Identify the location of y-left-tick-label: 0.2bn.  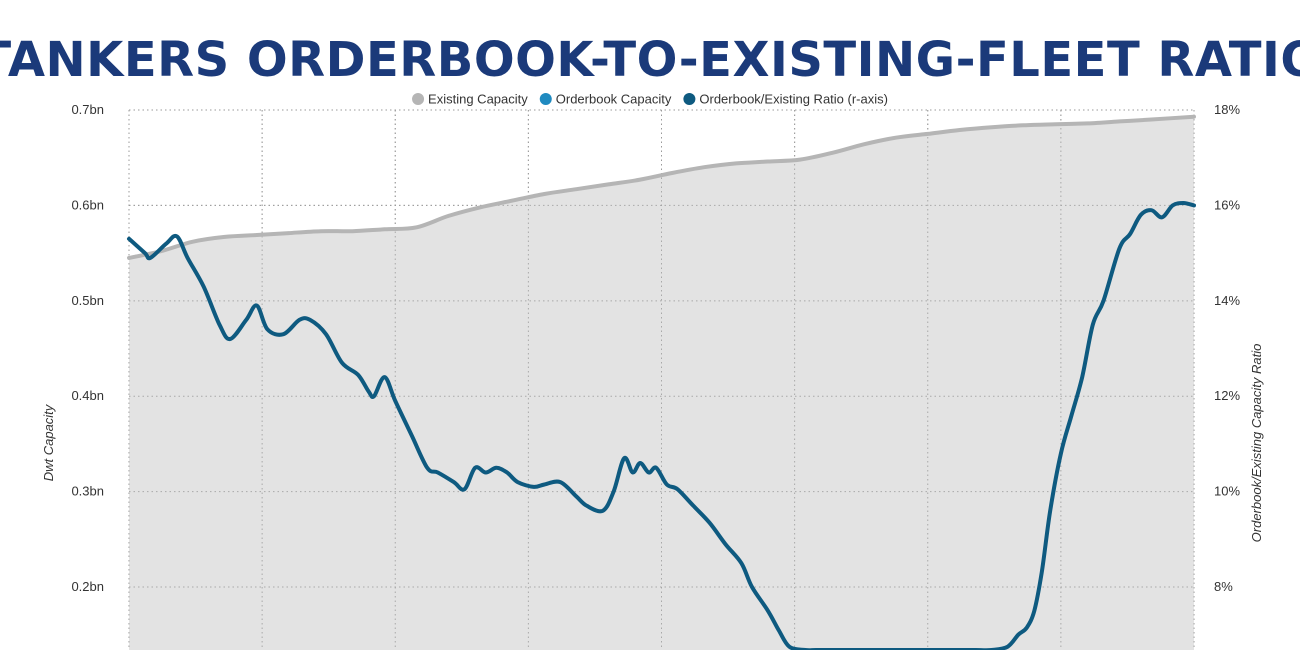
(87, 586).